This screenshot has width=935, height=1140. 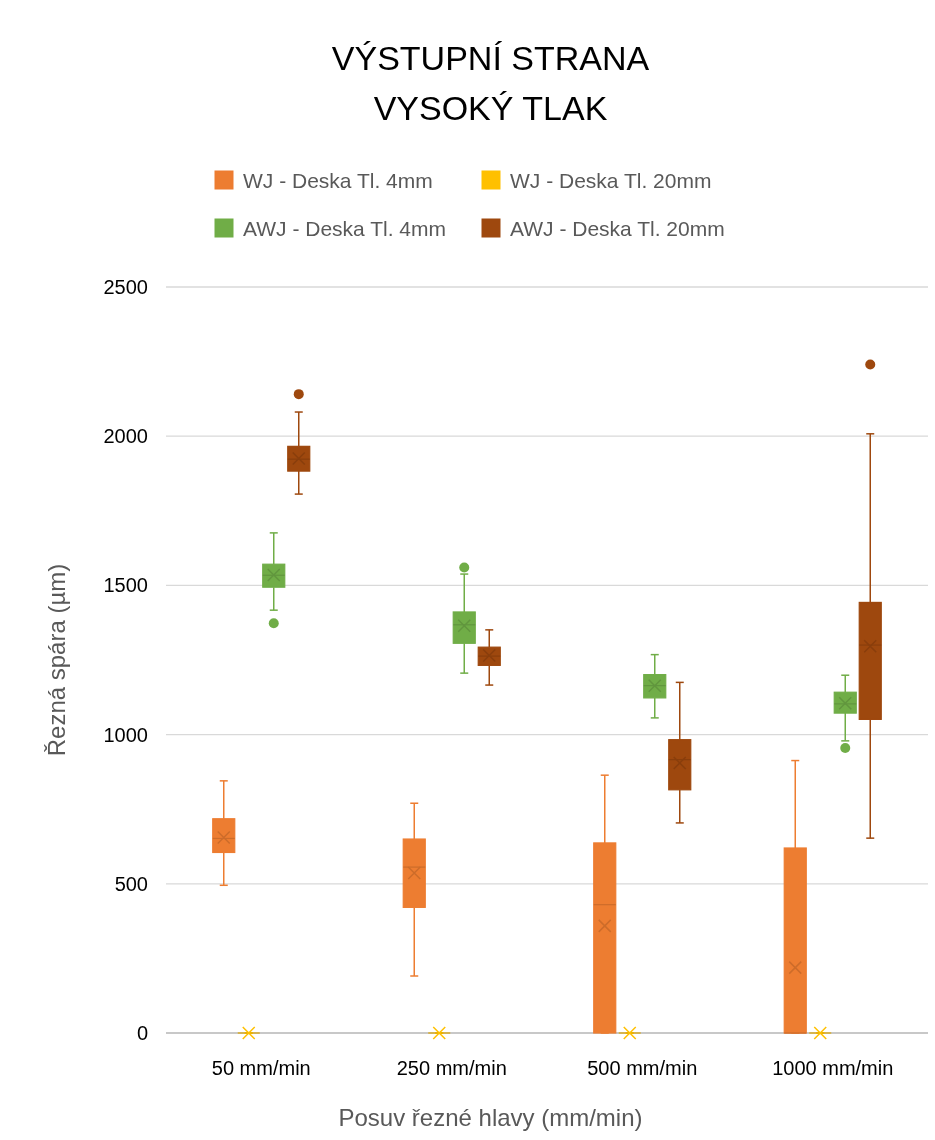 I want to click on y-axis-title: Řezná spára (µm), so click(x=56, y=660).